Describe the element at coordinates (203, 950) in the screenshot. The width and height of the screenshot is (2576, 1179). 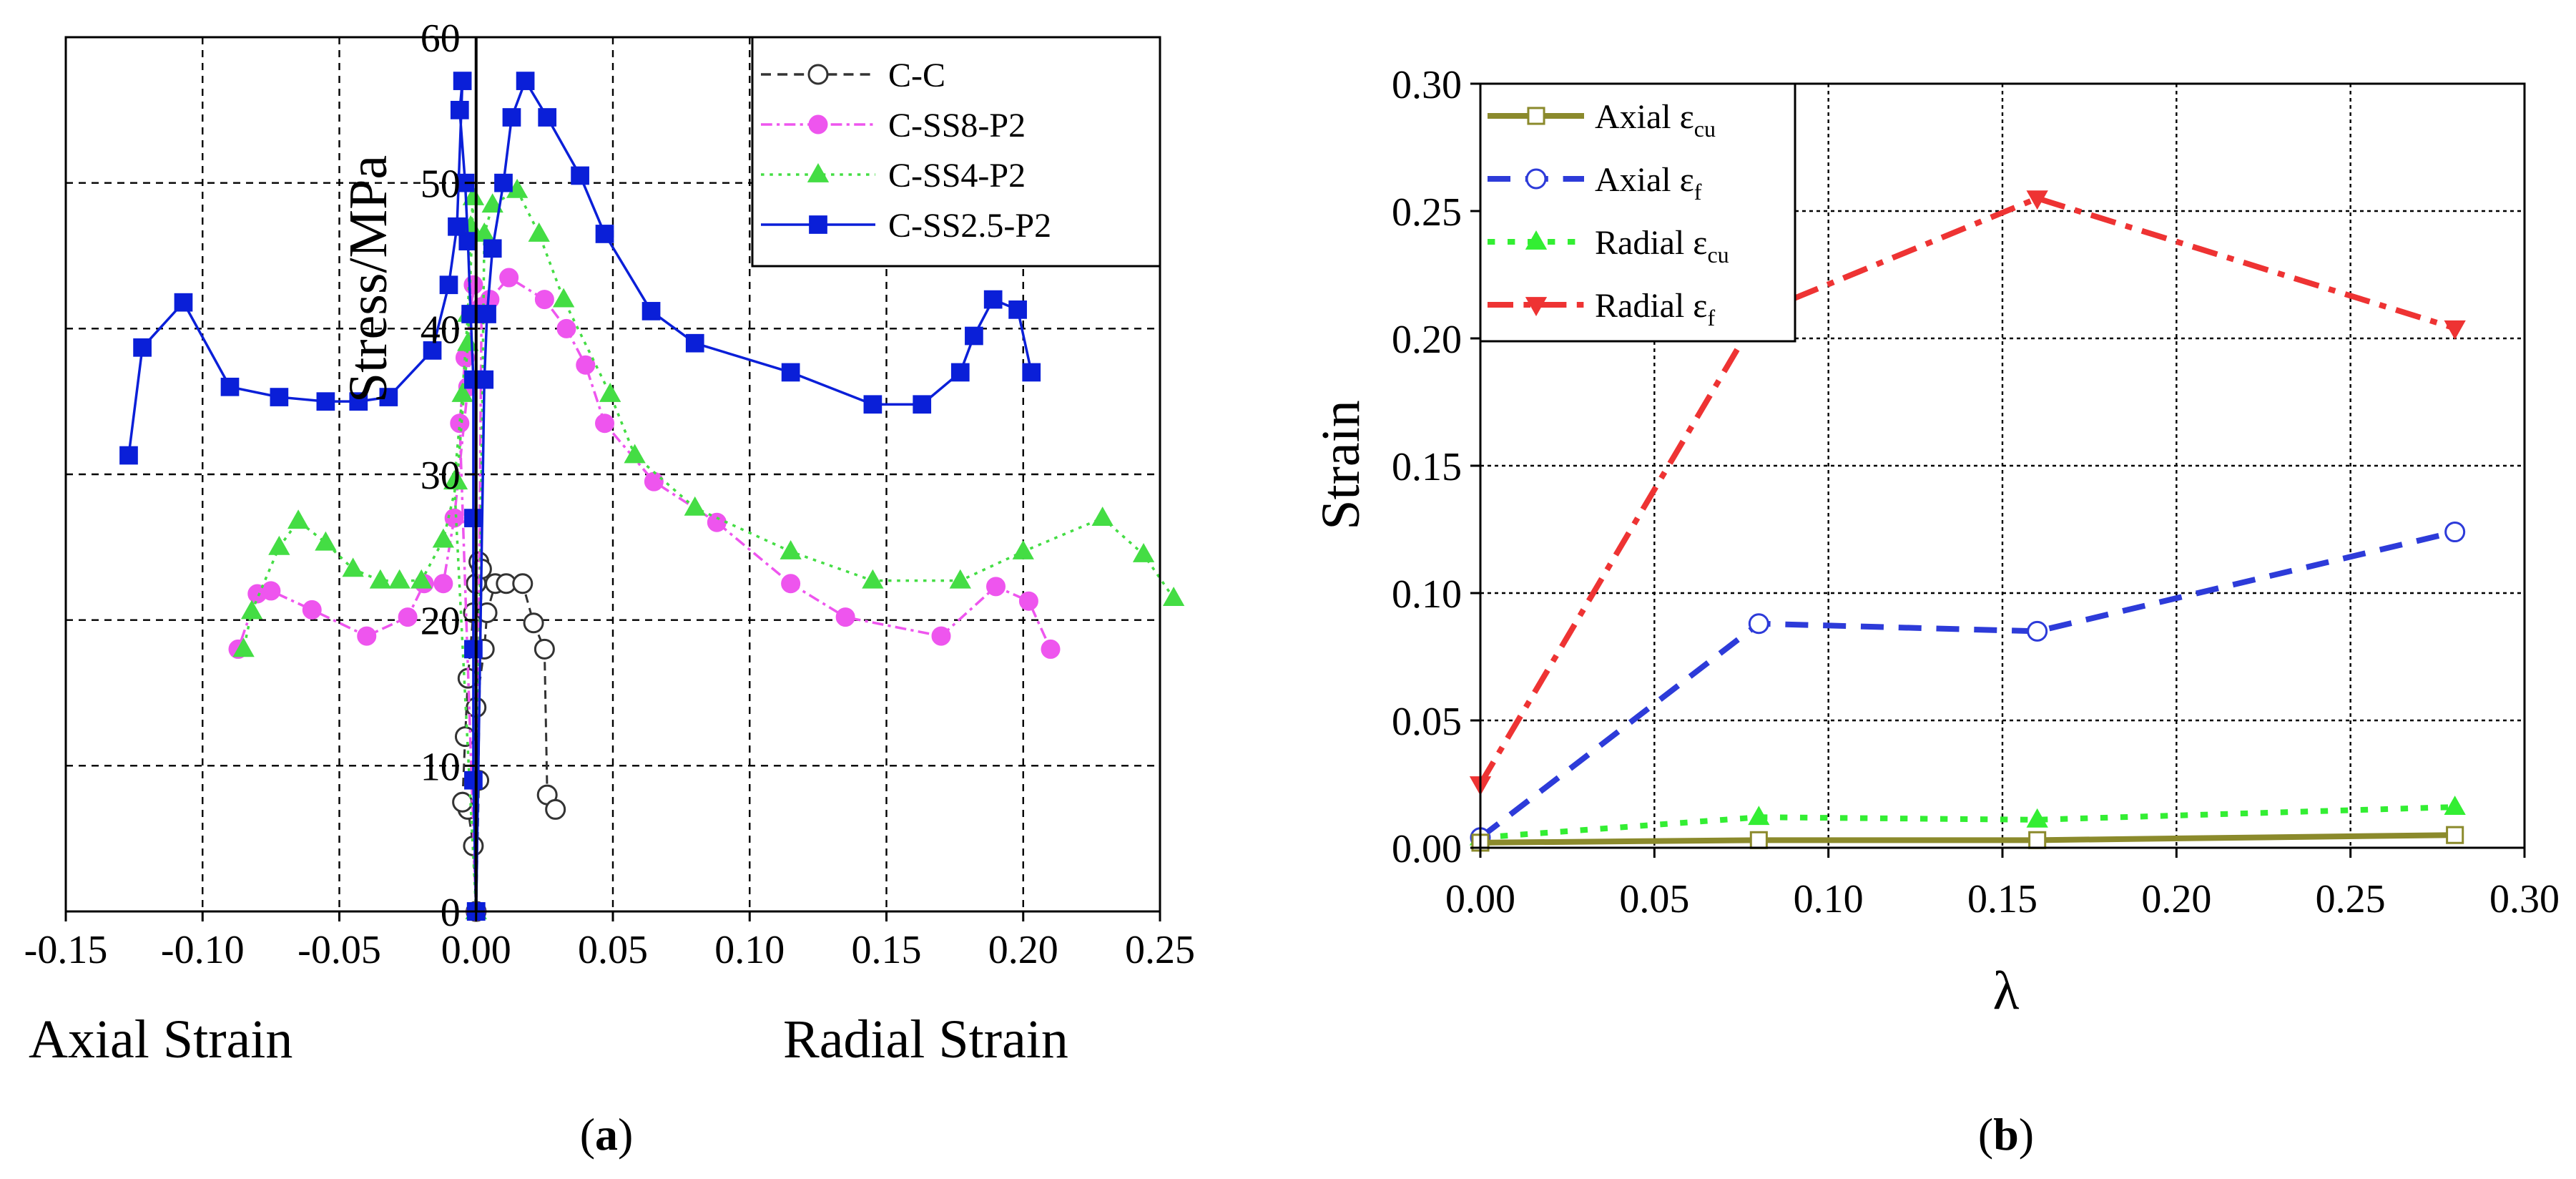
I see `x-tick-label: -0.10` at that location.